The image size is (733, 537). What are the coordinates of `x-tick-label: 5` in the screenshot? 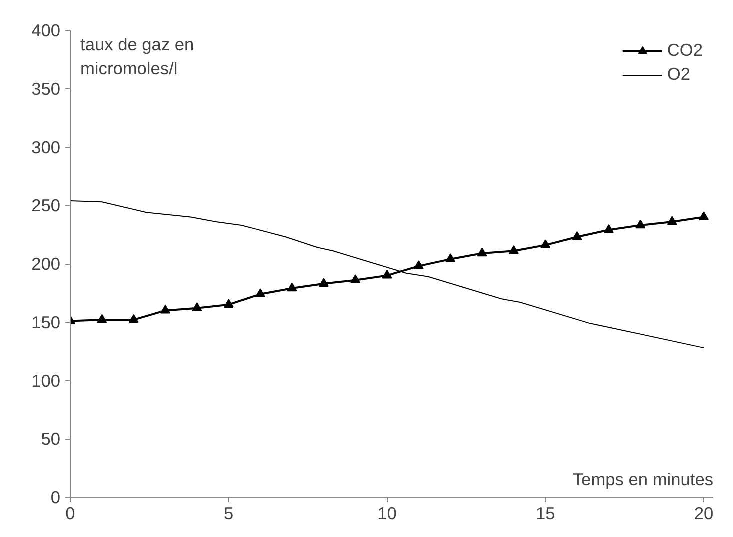 It's located at (229, 514).